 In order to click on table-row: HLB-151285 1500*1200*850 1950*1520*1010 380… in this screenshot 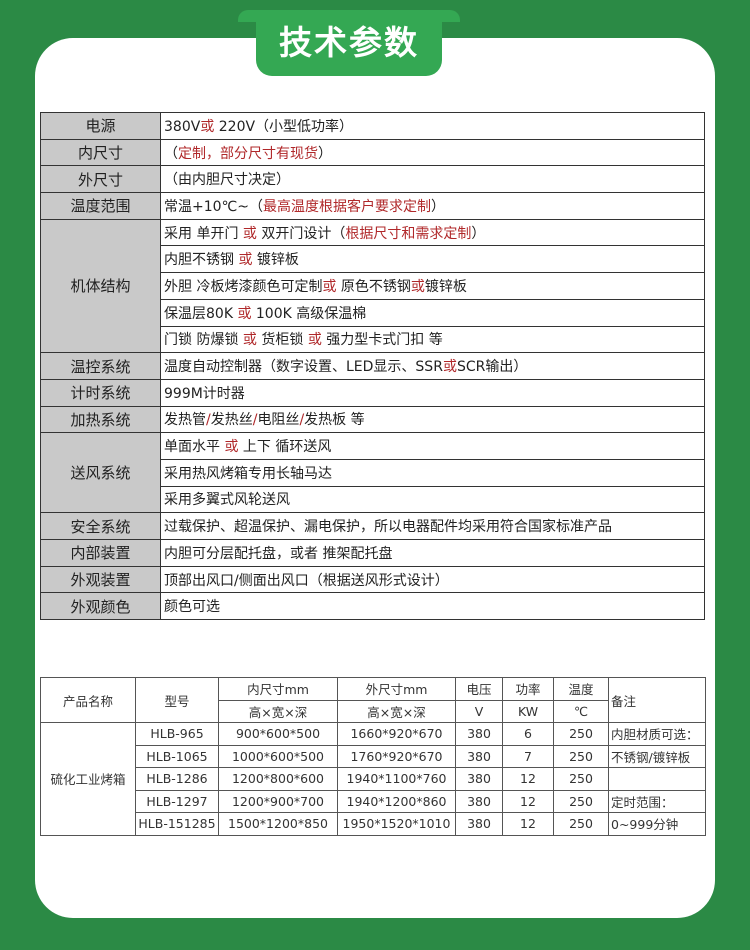, I will do `click(373, 824)`.